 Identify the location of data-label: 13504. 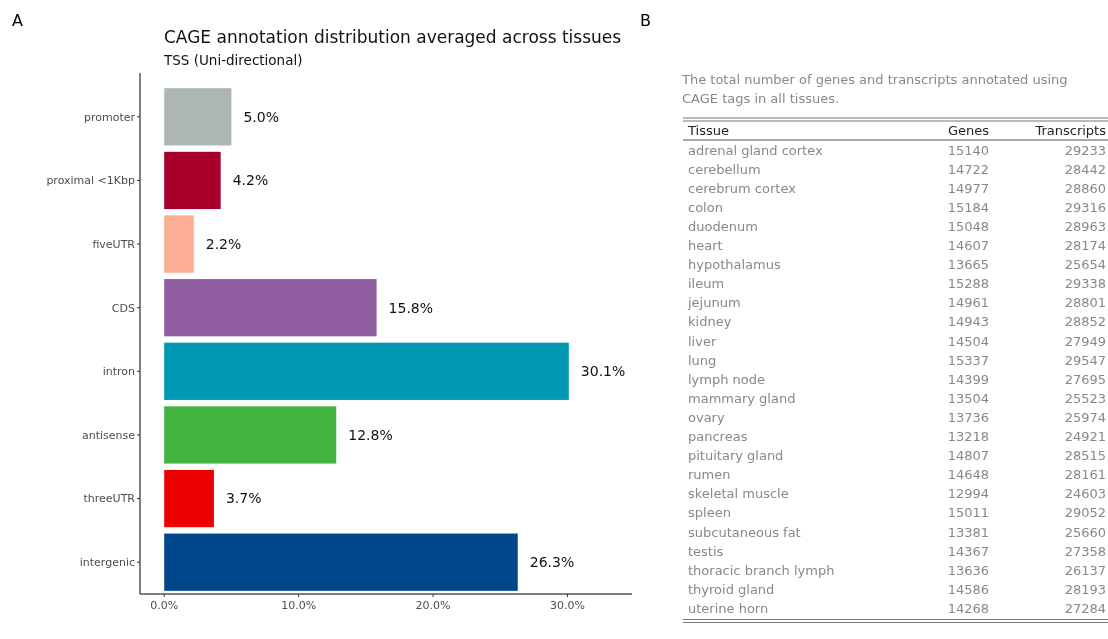
(968, 398).